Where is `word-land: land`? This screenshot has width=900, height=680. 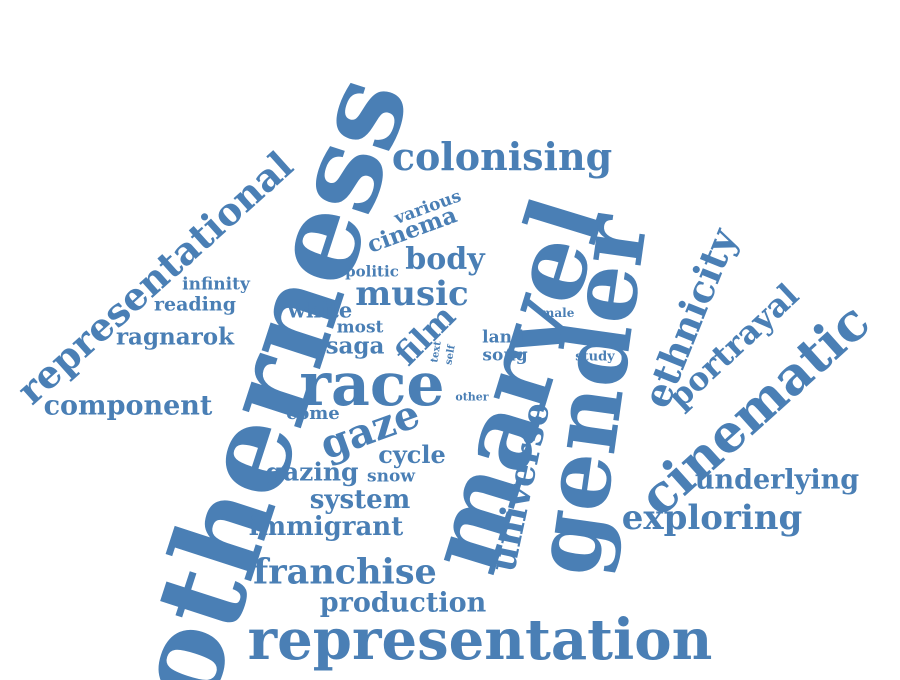 word-land: land is located at coordinates (503, 337).